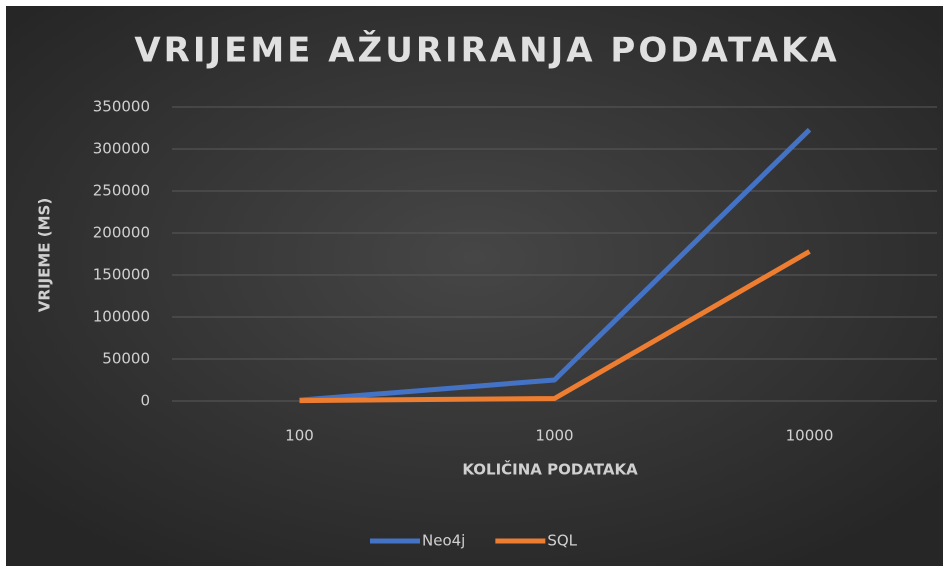 The width and height of the screenshot is (947, 570). What do you see at coordinates (299, 436) in the screenshot?
I see `x-tick-label: 100` at bounding box center [299, 436].